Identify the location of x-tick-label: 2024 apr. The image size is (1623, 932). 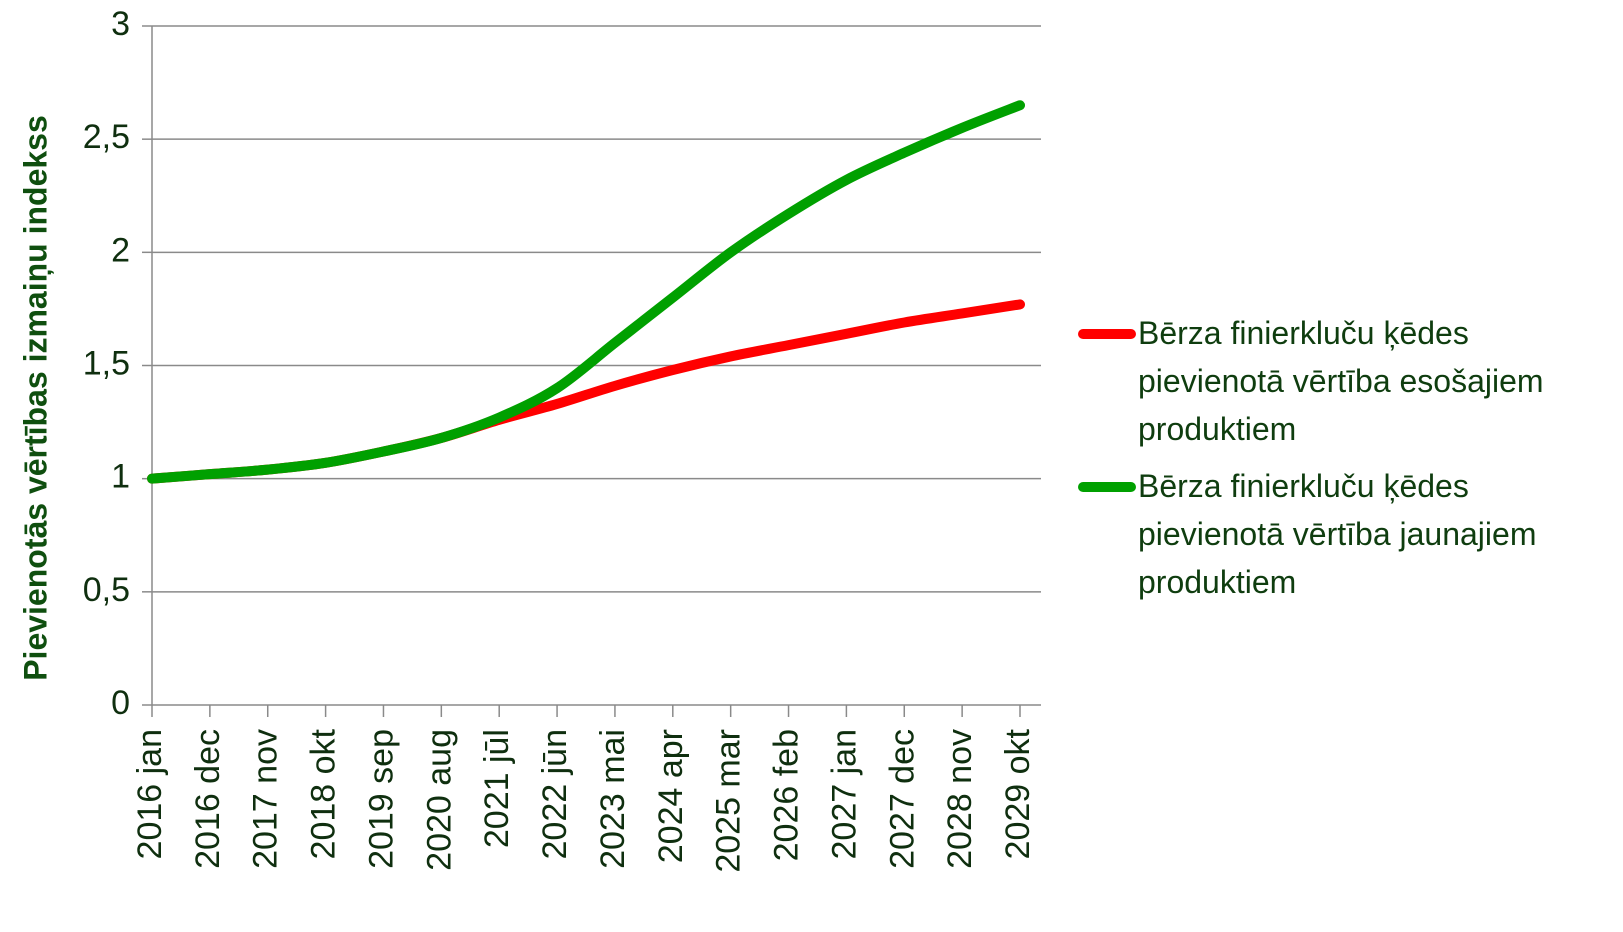
(671, 796).